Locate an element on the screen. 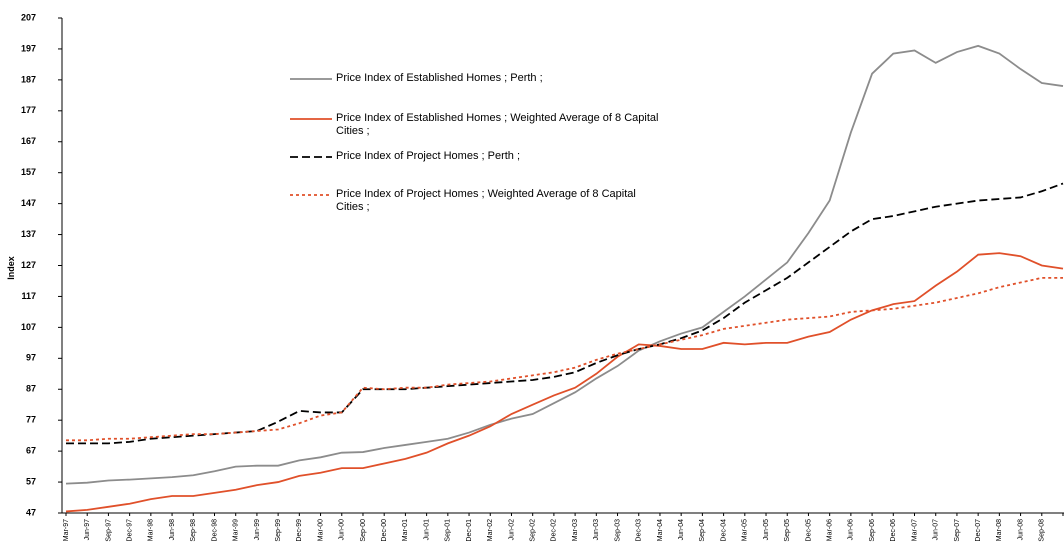 The image size is (1064, 548). x-tick-label: Dec-00 is located at coordinates (384, 530).